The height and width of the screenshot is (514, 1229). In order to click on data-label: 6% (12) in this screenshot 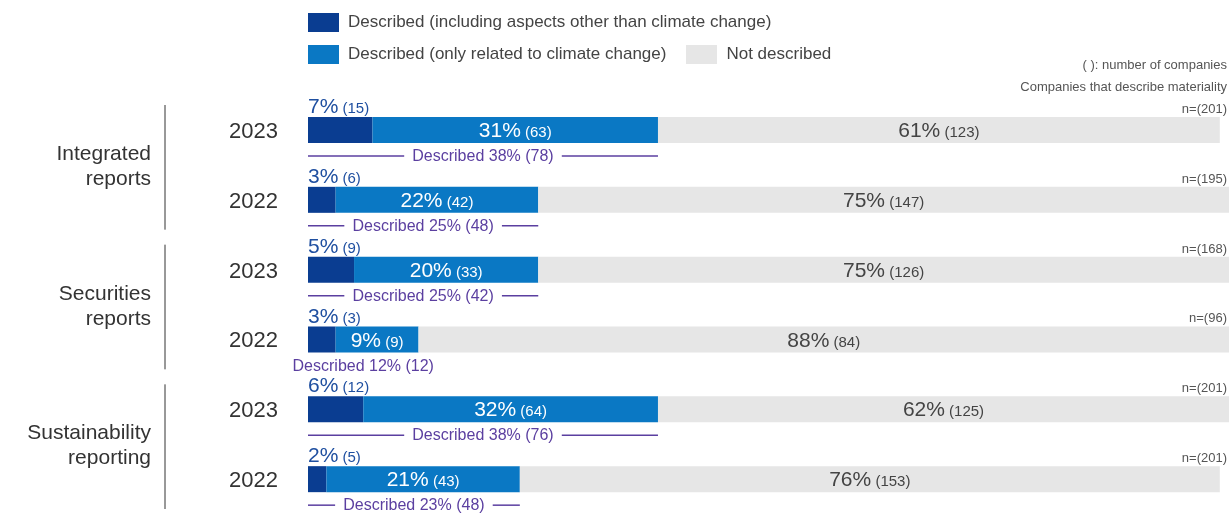, I will do `click(339, 385)`.